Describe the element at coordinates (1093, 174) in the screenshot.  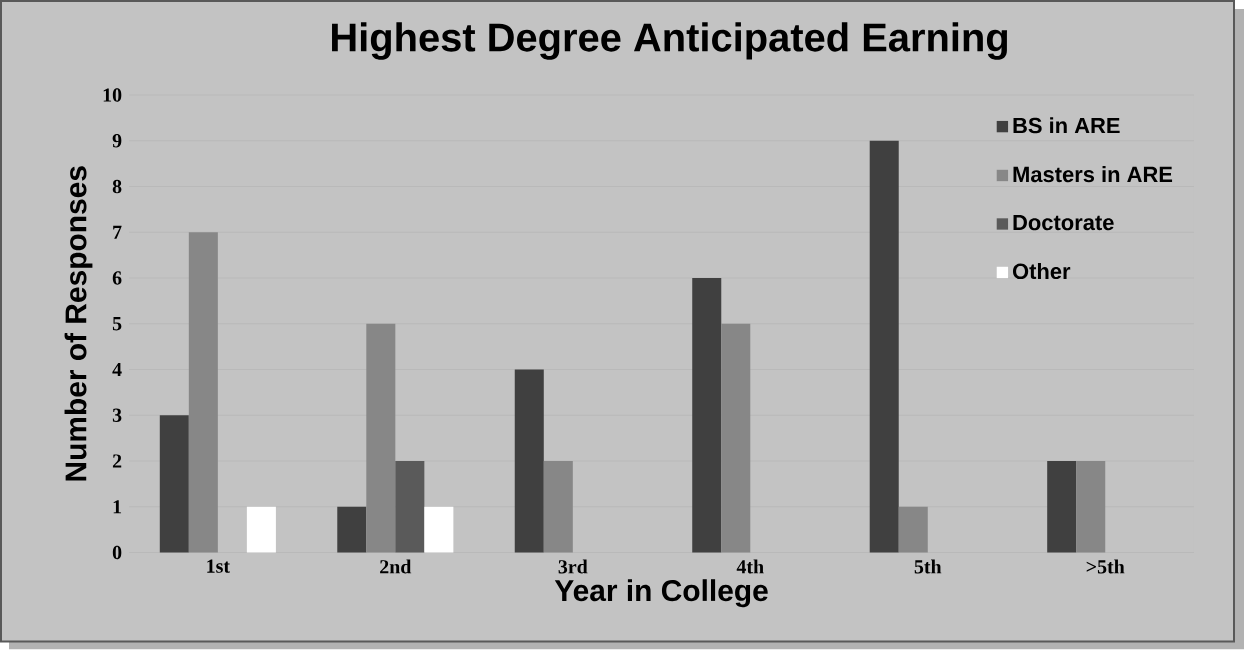
I see `legend-label: Masters in ARE` at that location.